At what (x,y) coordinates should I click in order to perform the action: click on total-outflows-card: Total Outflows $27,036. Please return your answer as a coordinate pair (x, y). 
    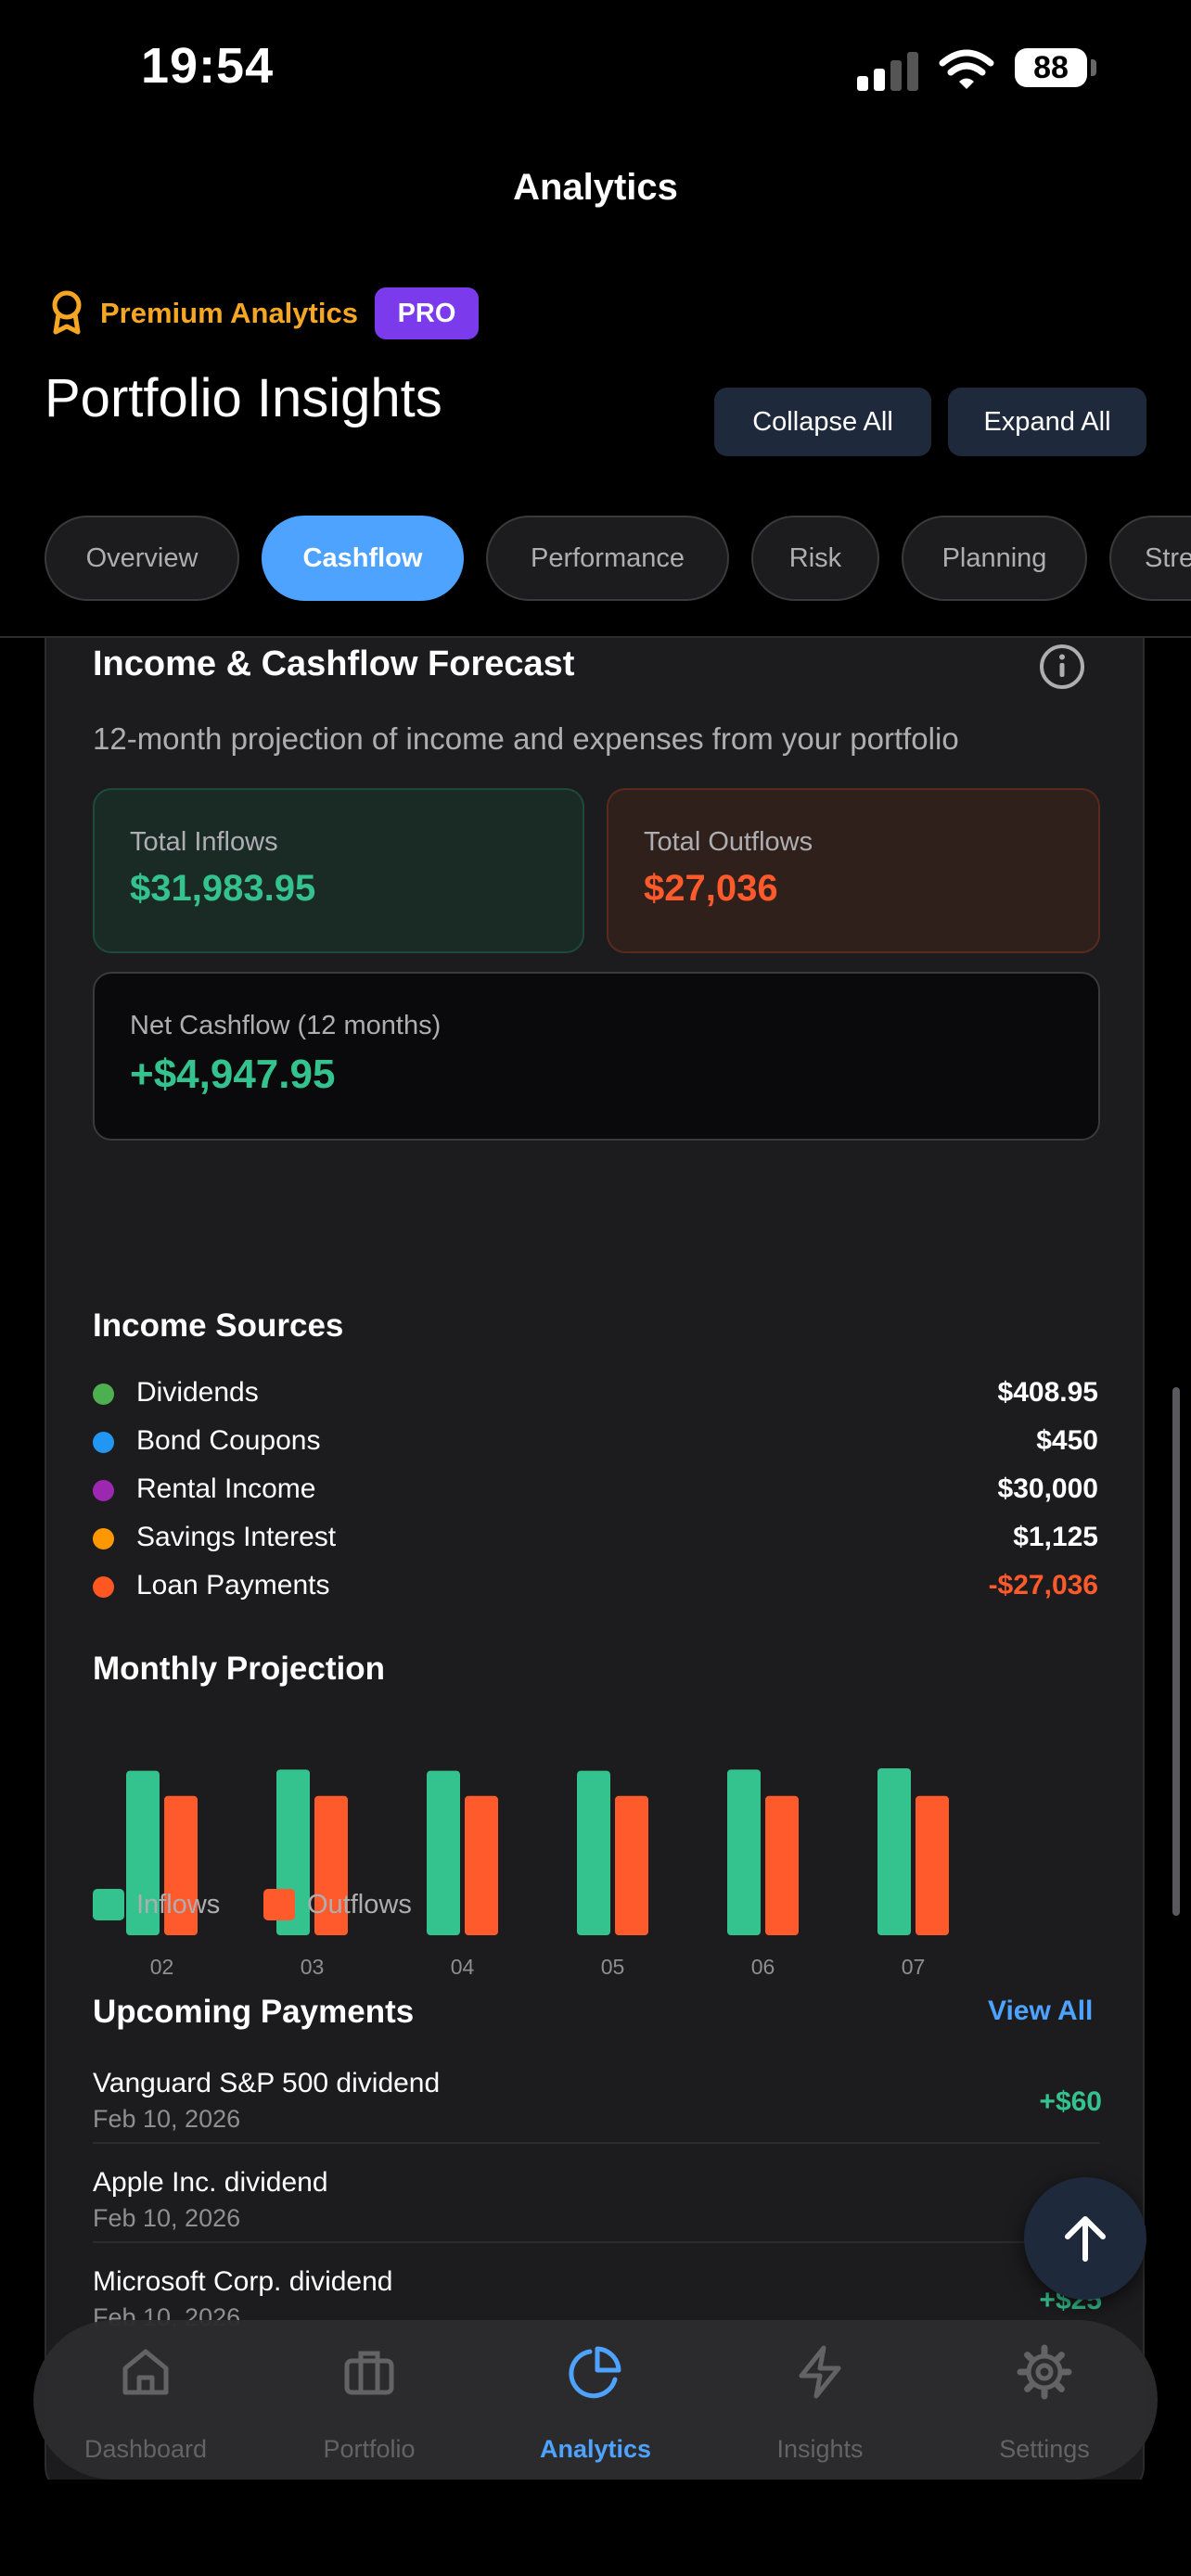
    Looking at the image, I should click on (853, 870).